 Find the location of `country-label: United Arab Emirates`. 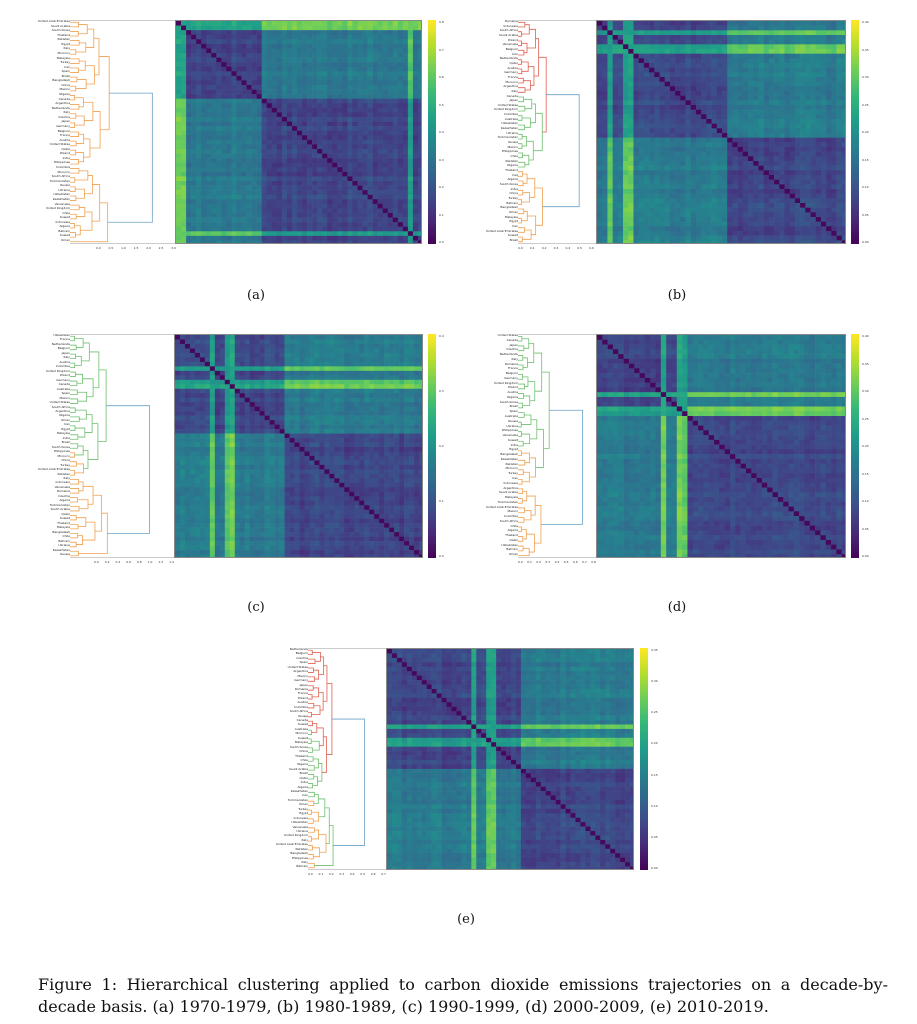

country-label: United Arab Emirates is located at coordinates (53, 21).